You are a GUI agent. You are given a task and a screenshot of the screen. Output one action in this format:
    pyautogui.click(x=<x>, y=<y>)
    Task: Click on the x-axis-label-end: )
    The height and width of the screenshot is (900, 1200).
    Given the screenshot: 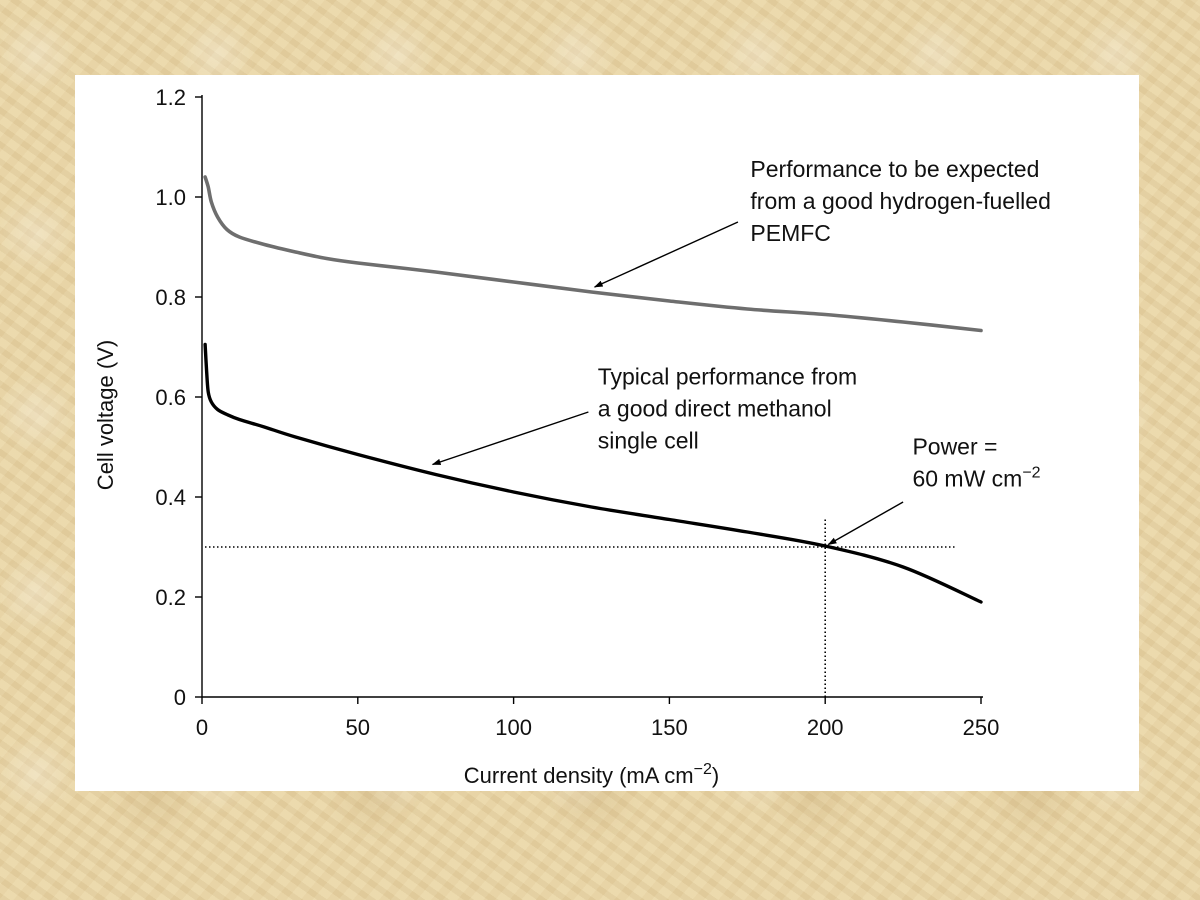 What is the action you would take?
    pyautogui.click(x=715, y=775)
    